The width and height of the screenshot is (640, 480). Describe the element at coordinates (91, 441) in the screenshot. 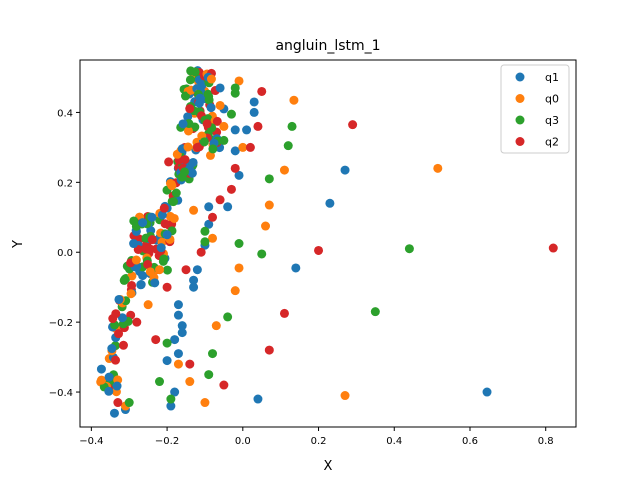

I see `x-tick-label: −0.4` at that location.